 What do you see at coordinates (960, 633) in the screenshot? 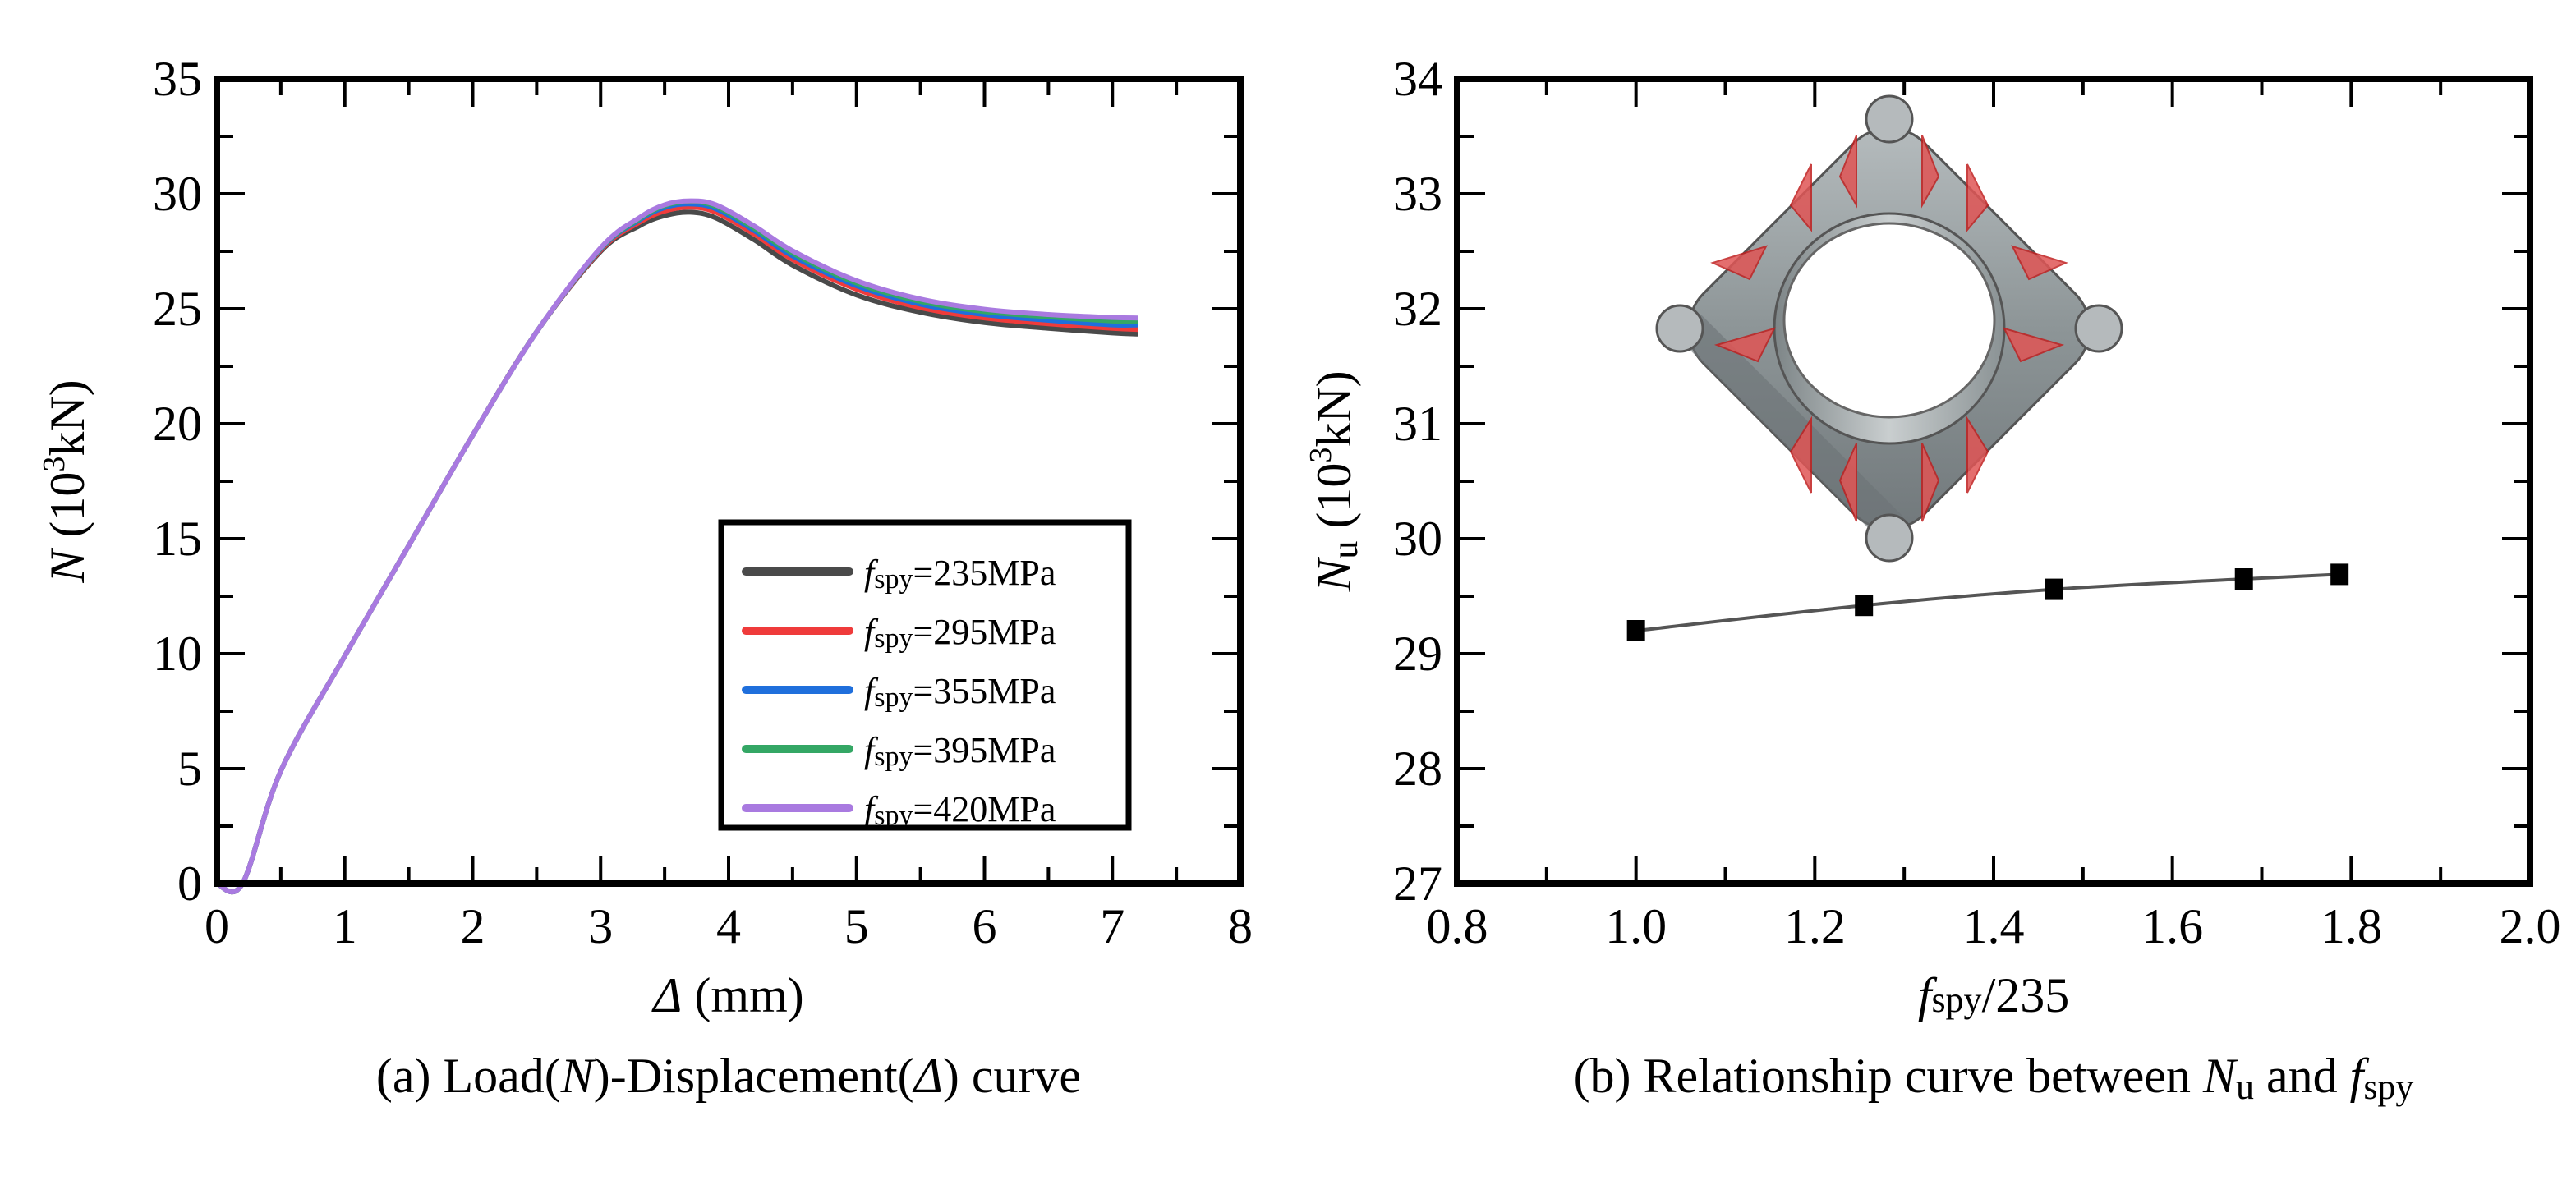
I see `legend-label: fspy=295MPa` at bounding box center [960, 633].